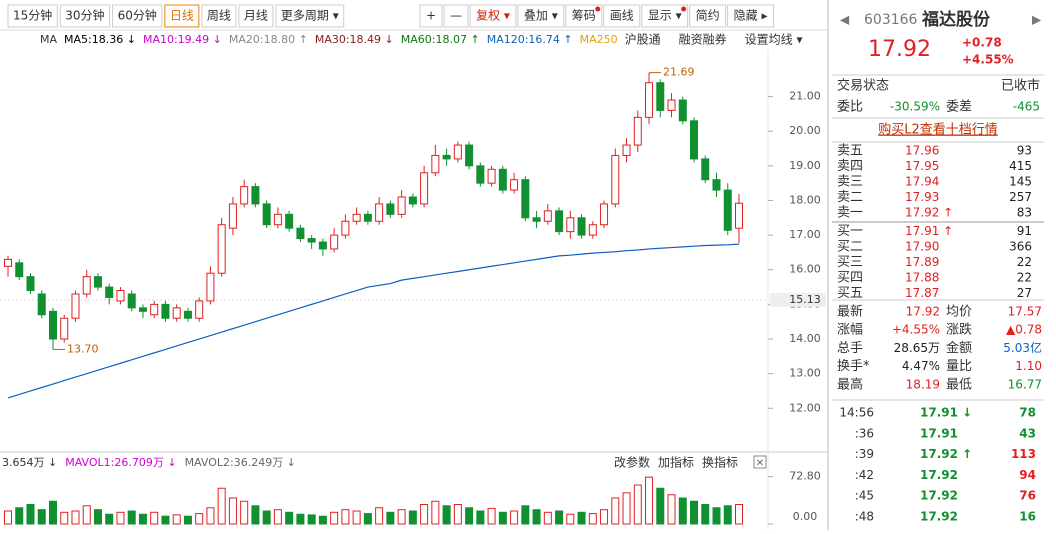  Describe the element at coordinates (922, 247) in the screenshot. I see `book-price: 17.90` at that location.